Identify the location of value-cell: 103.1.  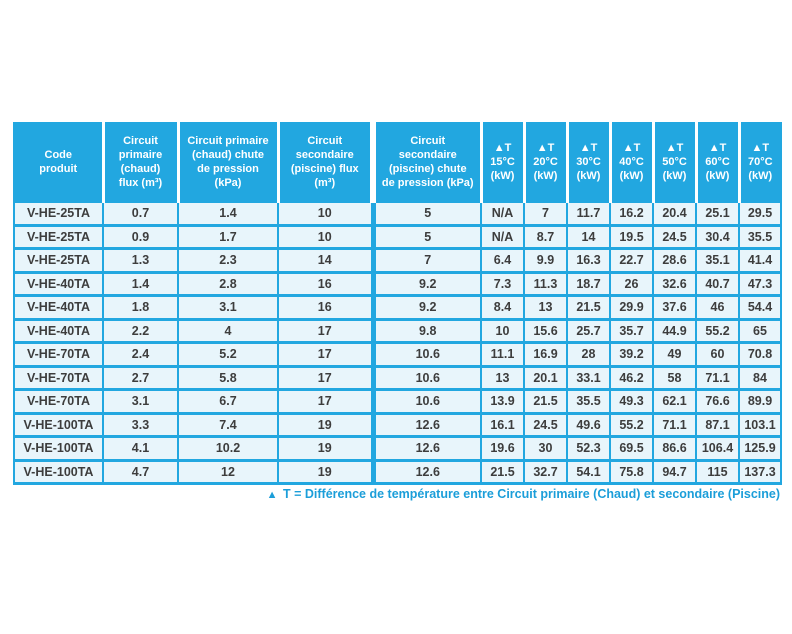
(760, 424).